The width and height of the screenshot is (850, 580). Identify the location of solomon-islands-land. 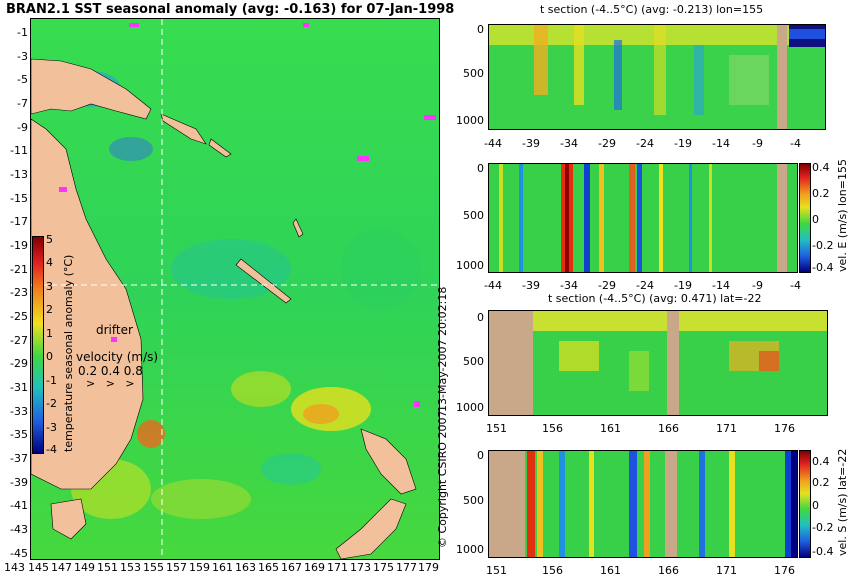
(183, 129).